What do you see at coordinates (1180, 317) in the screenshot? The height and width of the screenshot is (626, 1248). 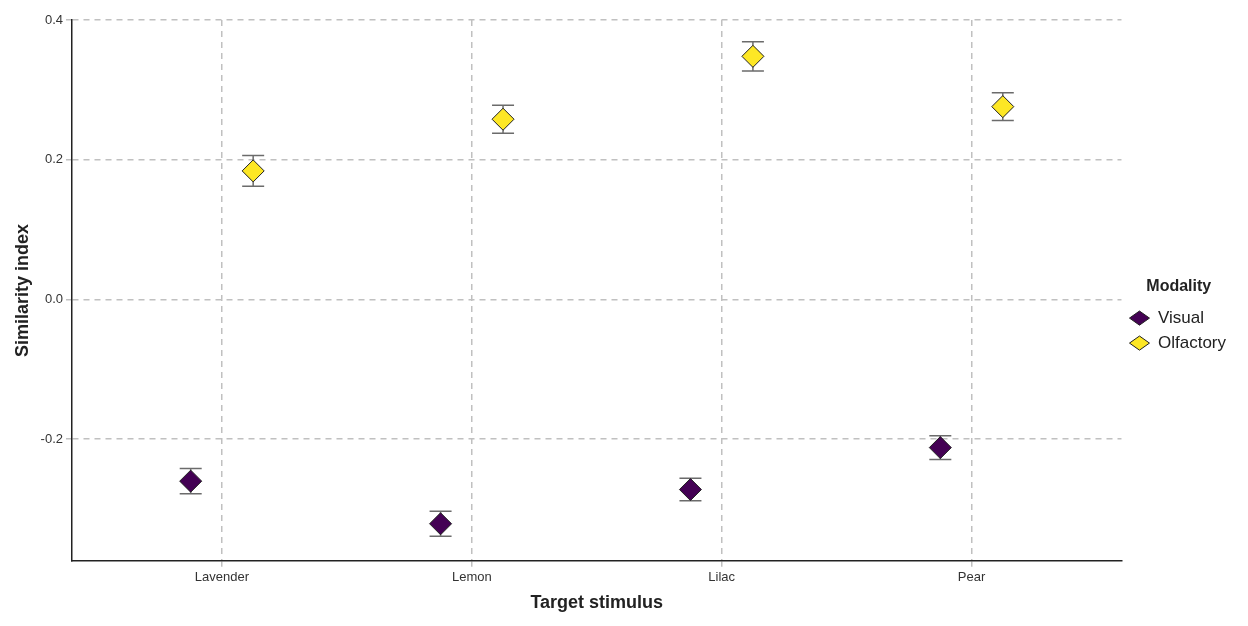 I see `legend-label: Visual` at bounding box center [1180, 317].